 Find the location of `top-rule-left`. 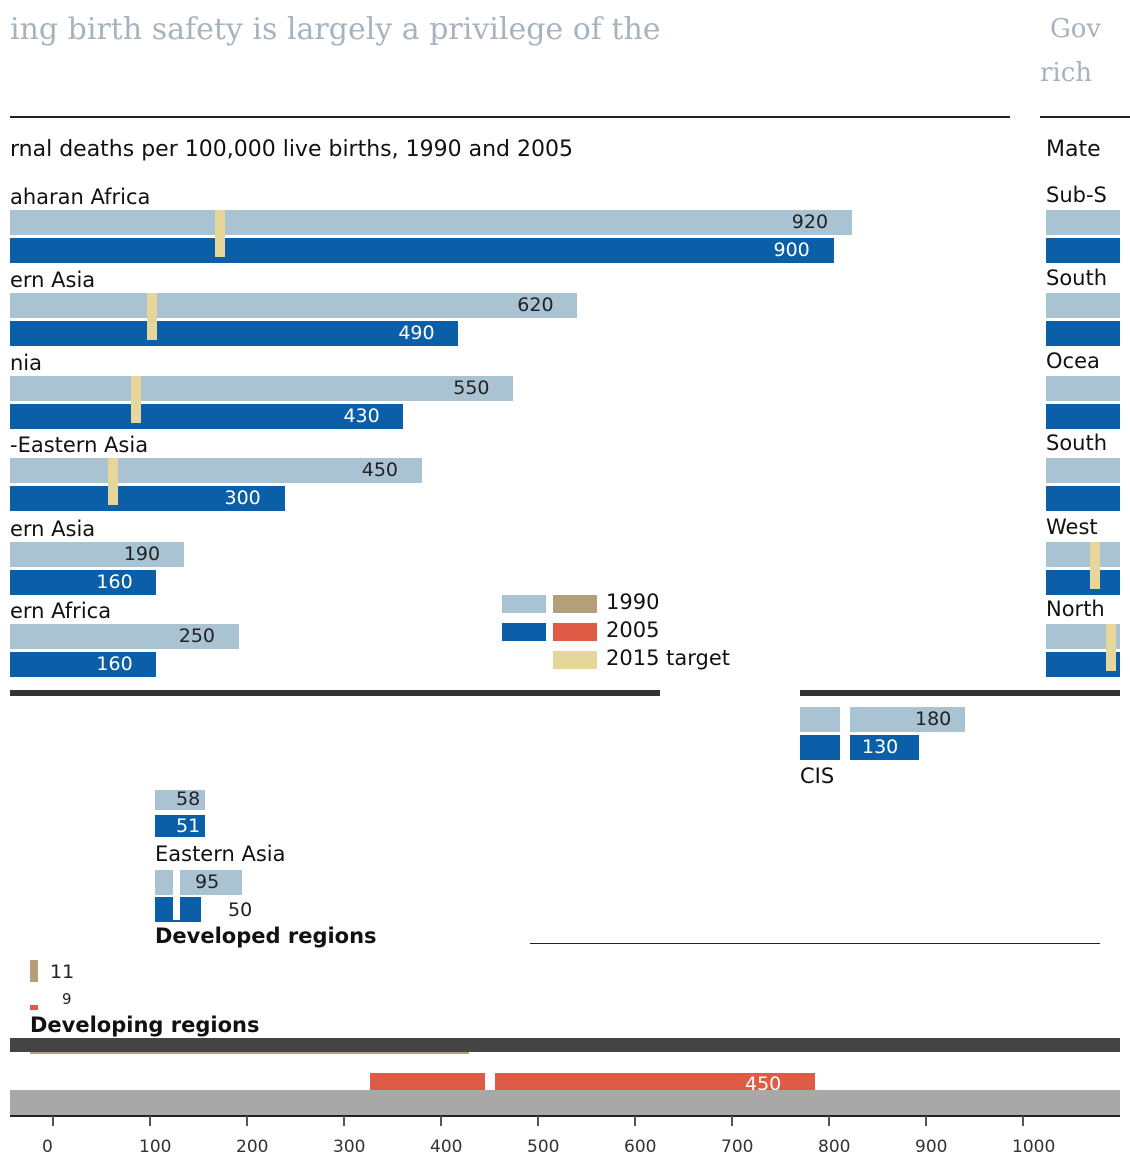

top-rule-left is located at coordinates (510, 117).